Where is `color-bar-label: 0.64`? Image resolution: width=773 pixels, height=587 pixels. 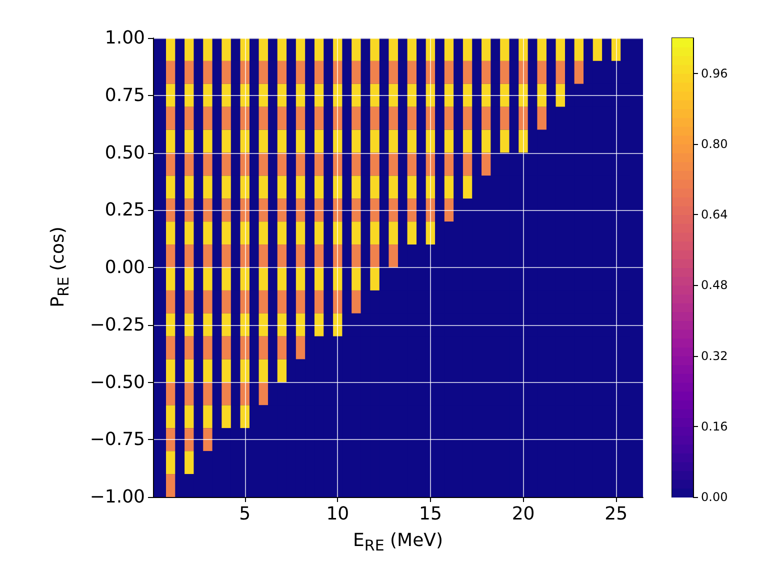 color-bar-label: 0.64 is located at coordinates (714, 215).